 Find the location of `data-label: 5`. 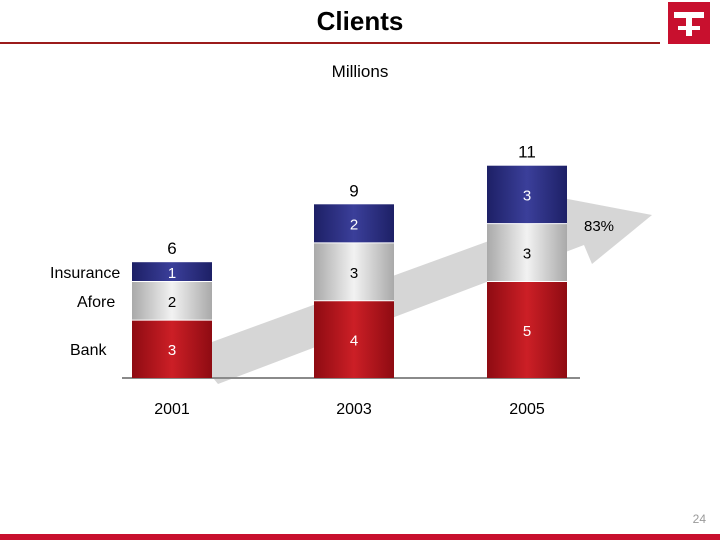

data-label: 5 is located at coordinates (527, 331).